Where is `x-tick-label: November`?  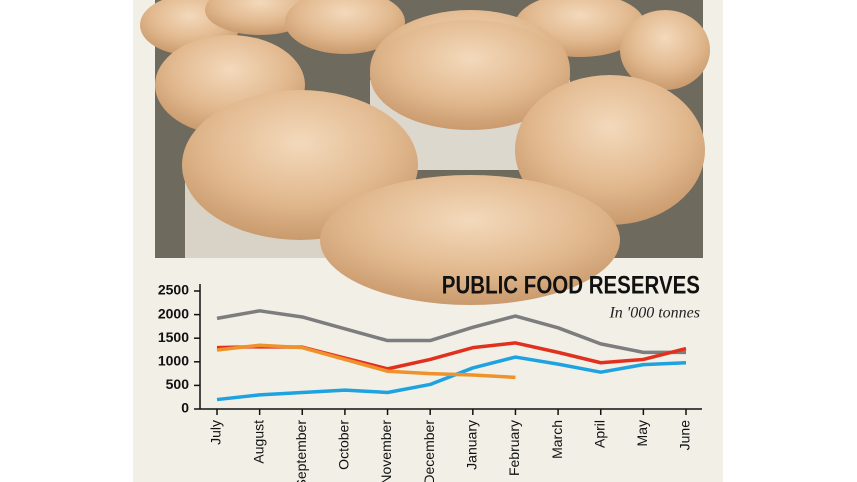
x-tick-label: November is located at coordinates (386, 451).